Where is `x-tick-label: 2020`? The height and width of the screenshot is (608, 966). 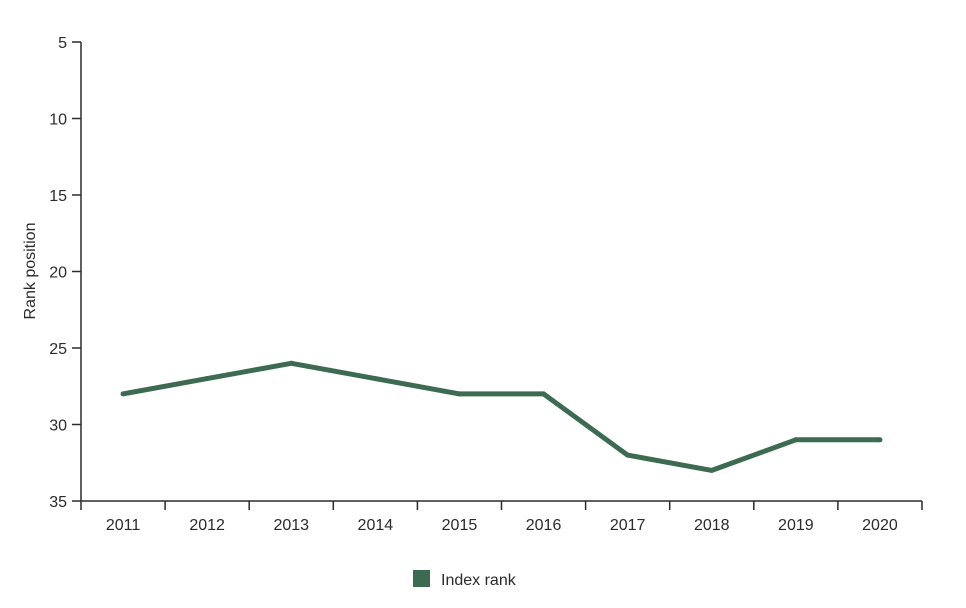
x-tick-label: 2020 is located at coordinates (880, 525).